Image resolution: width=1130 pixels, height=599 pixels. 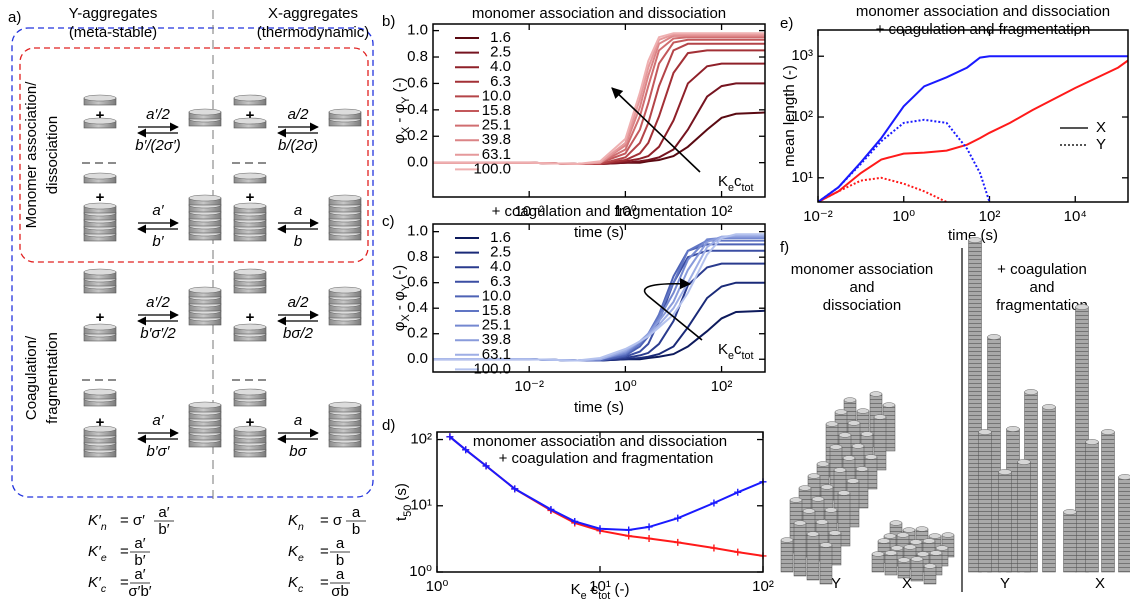 I want to click on legend-label: 25.1, so click(x=496, y=325).